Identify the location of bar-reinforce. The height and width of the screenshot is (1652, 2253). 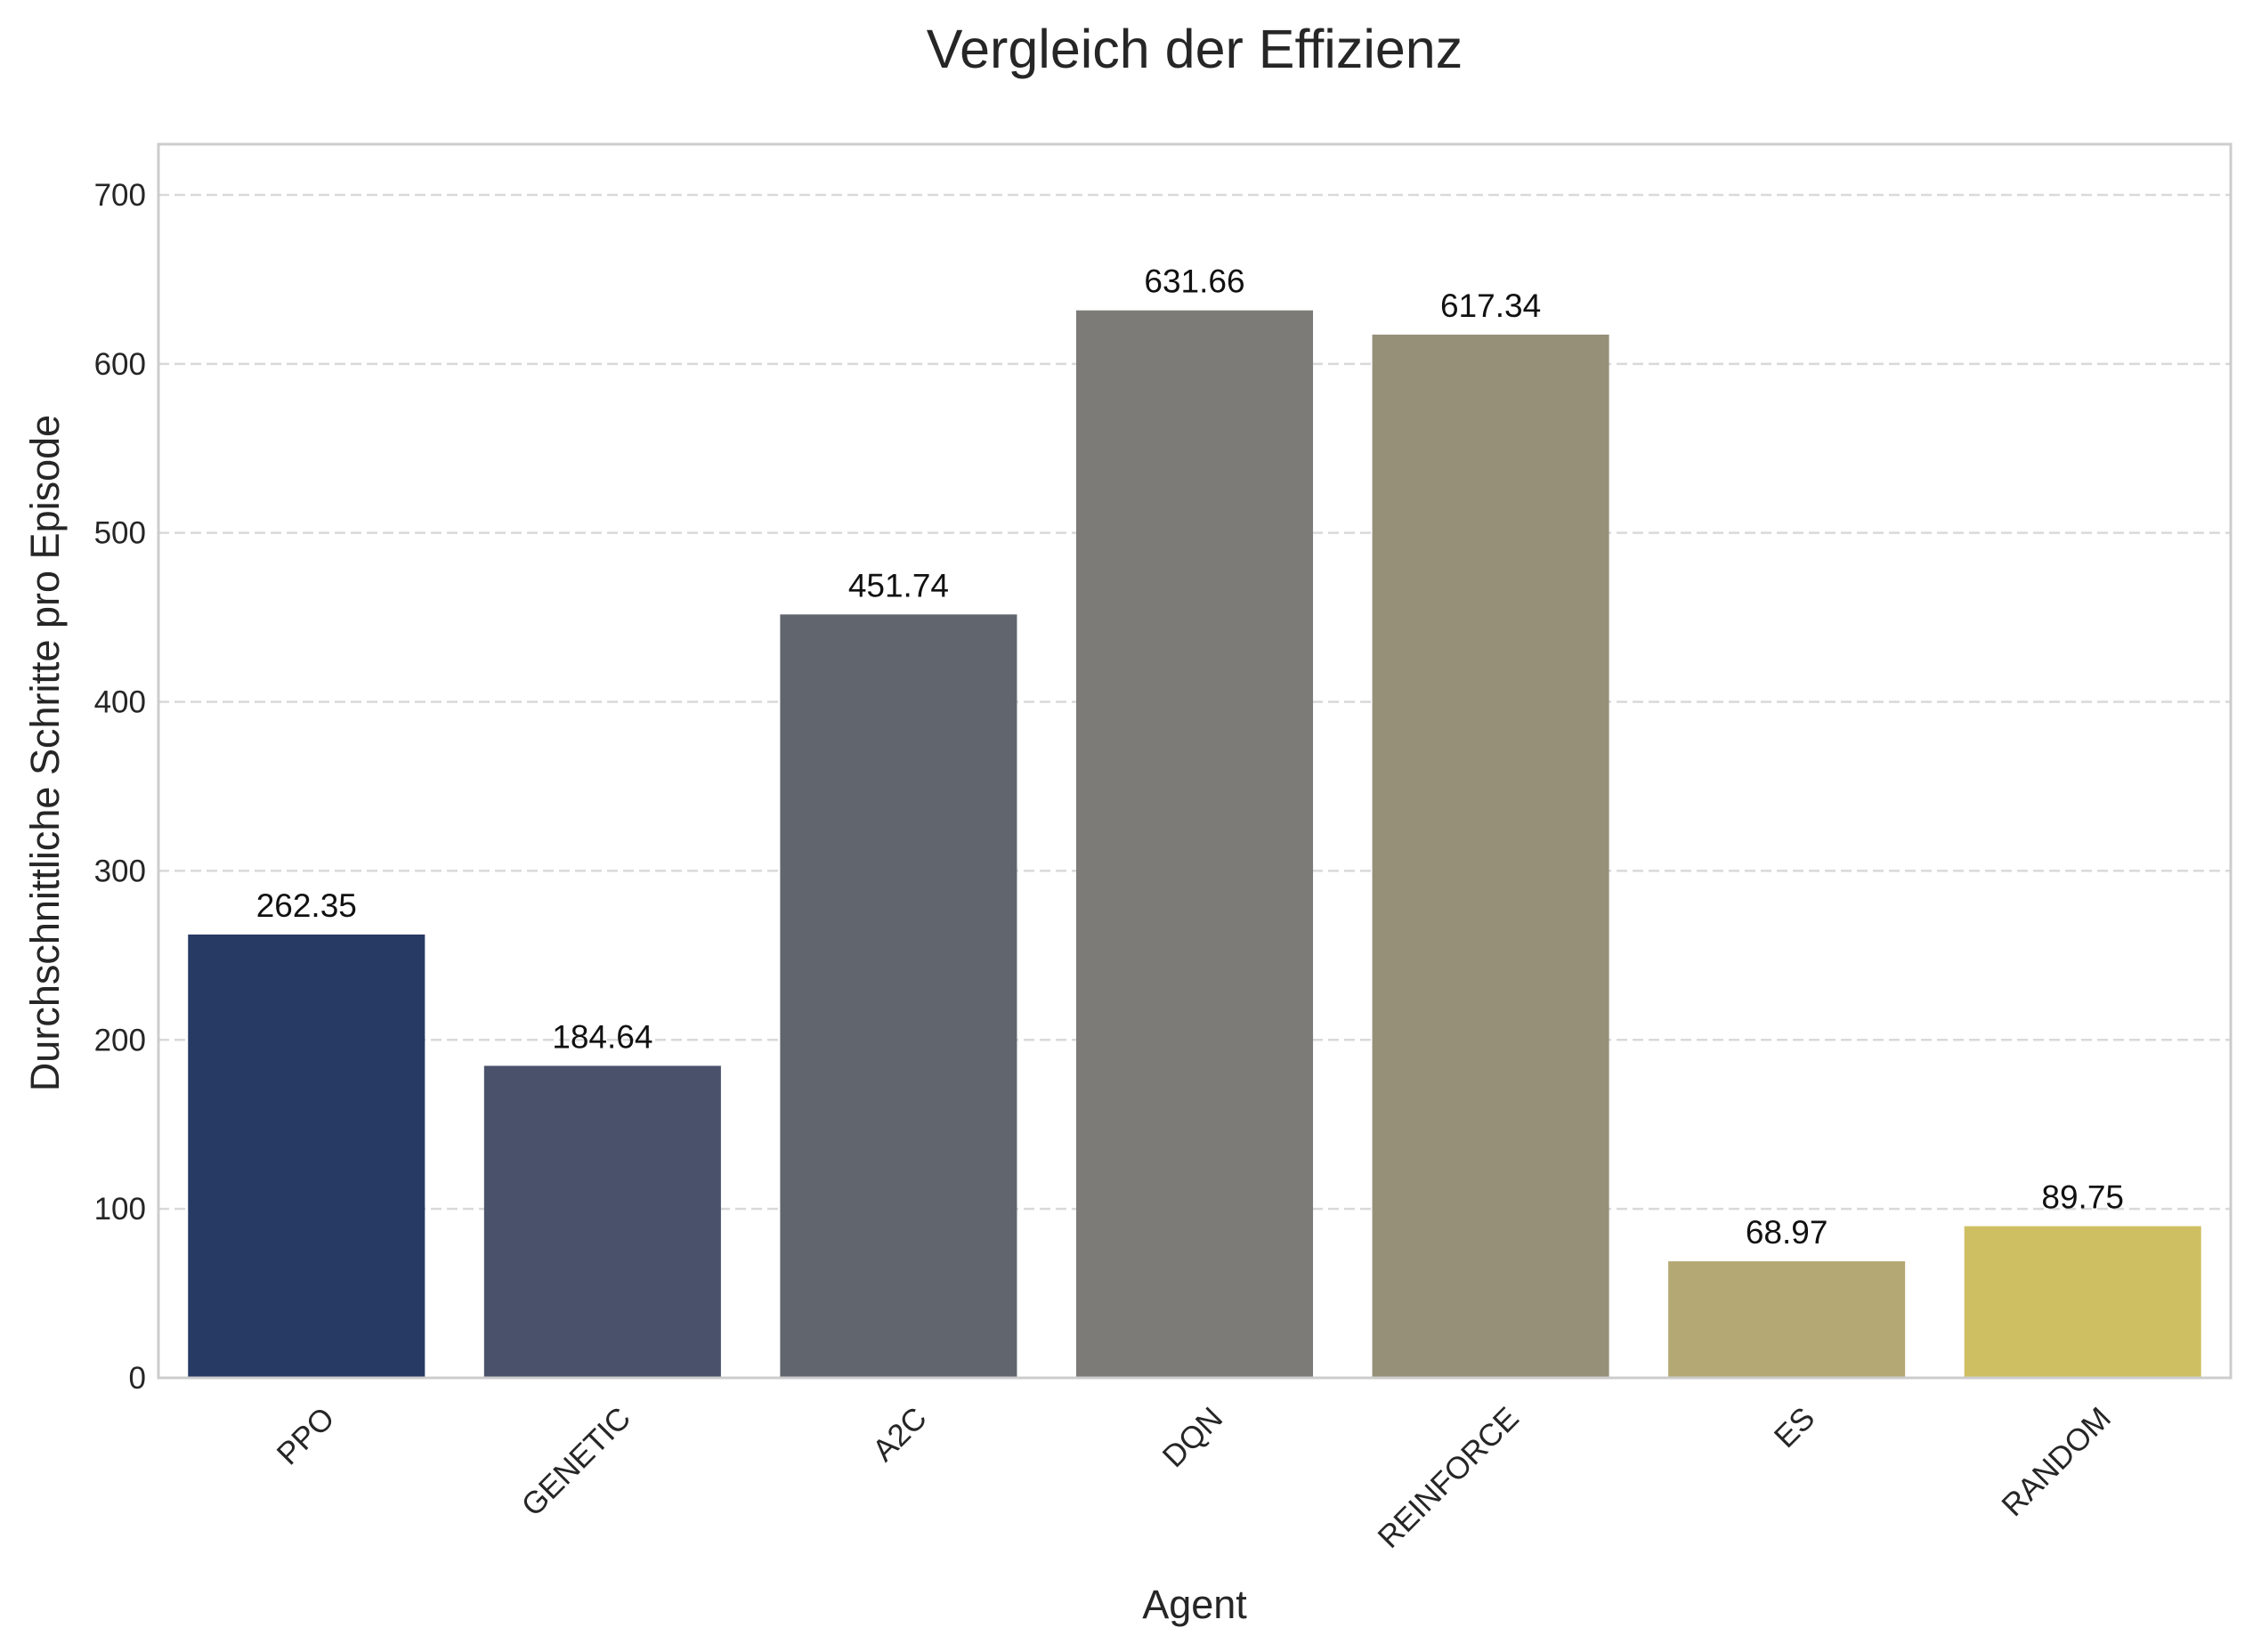
(1490, 856).